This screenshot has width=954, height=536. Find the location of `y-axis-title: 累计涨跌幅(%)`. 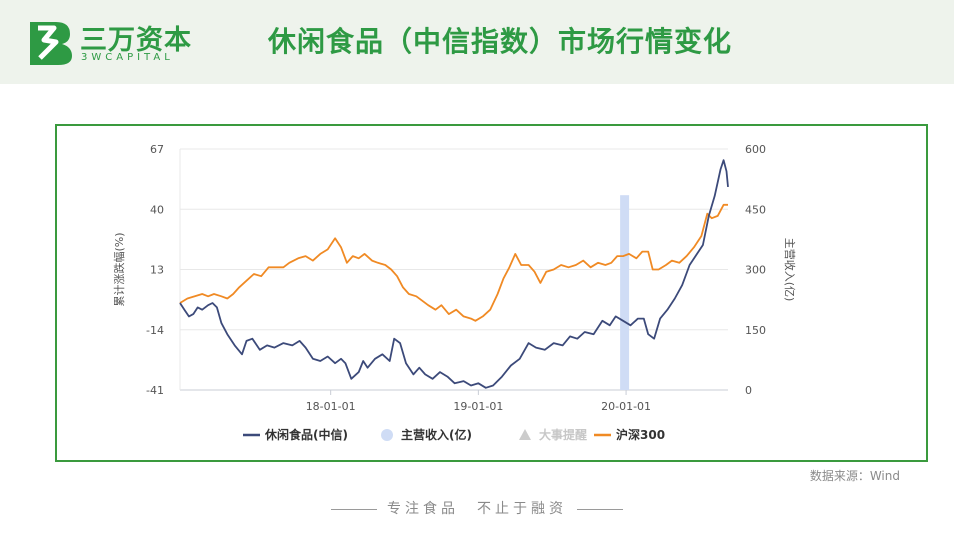

y-axis-title: 累计涨跌幅(%) is located at coordinates (119, 269).